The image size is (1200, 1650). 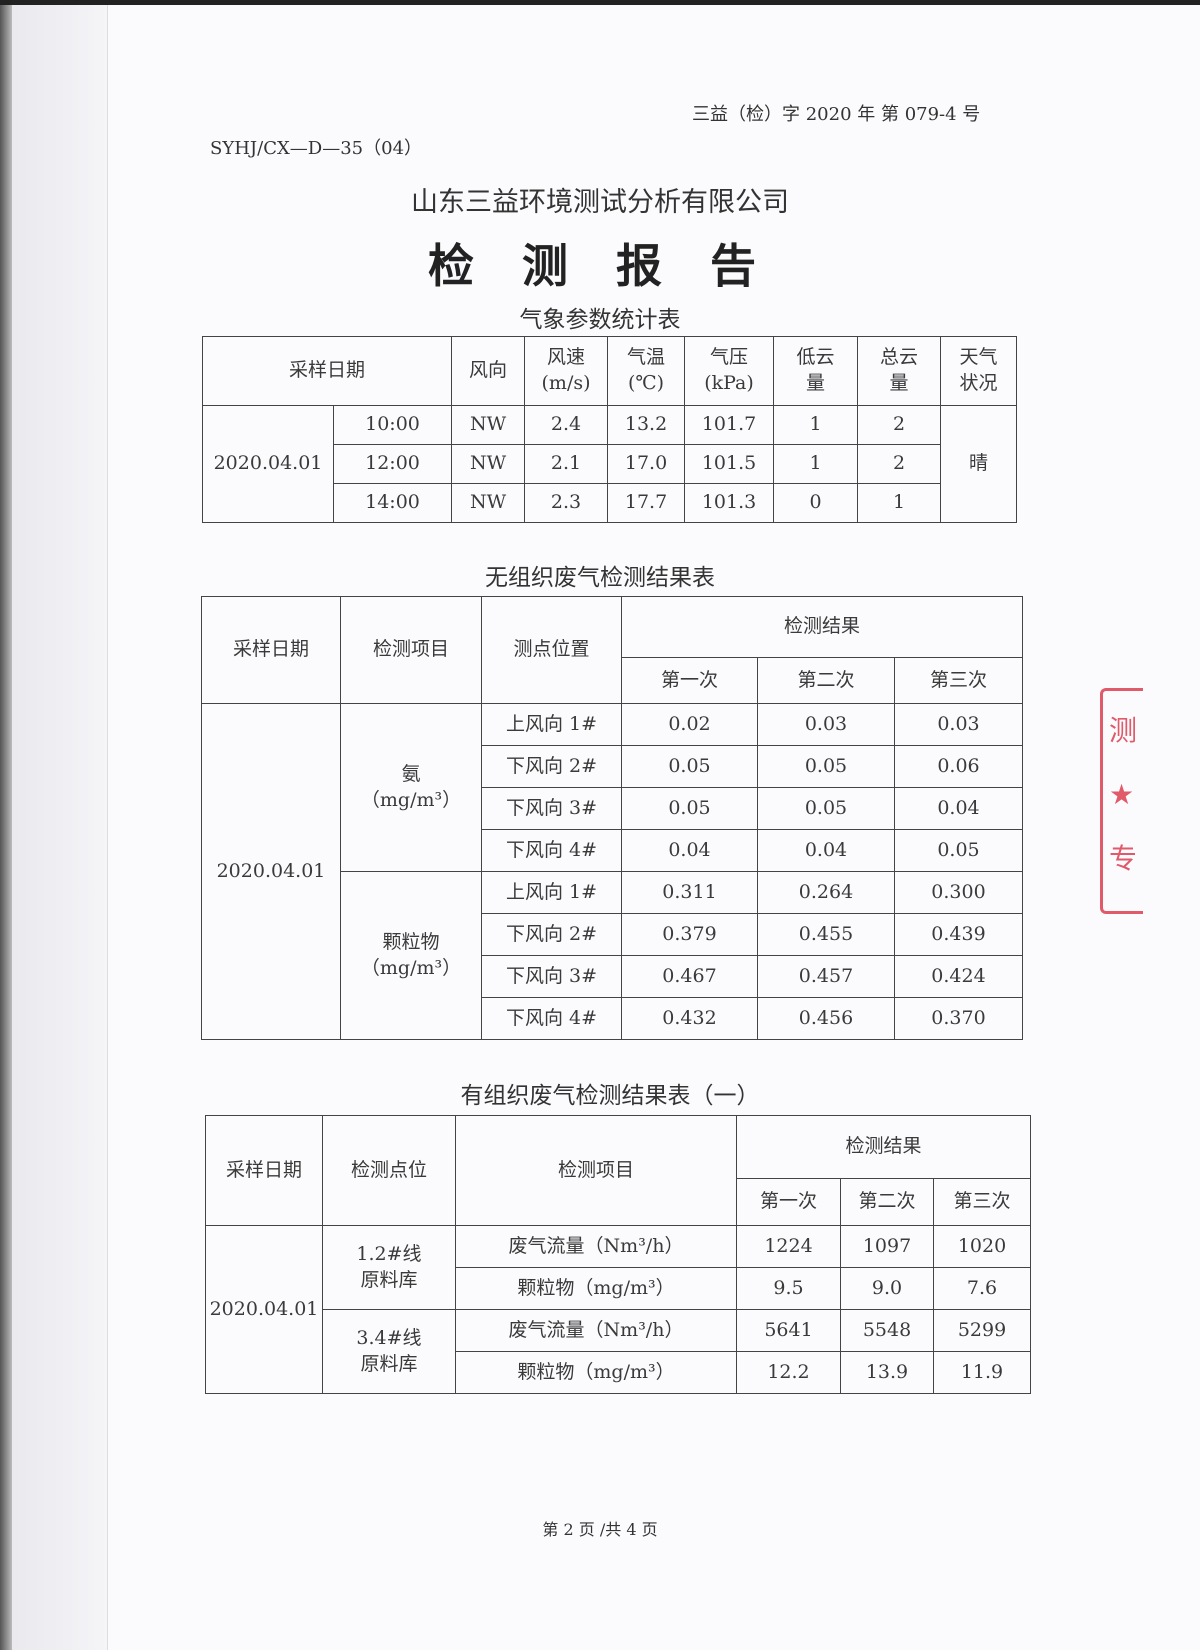 I want to click on test-item: 颗粒物 （mg/m³）, so click(x=411, y=955).